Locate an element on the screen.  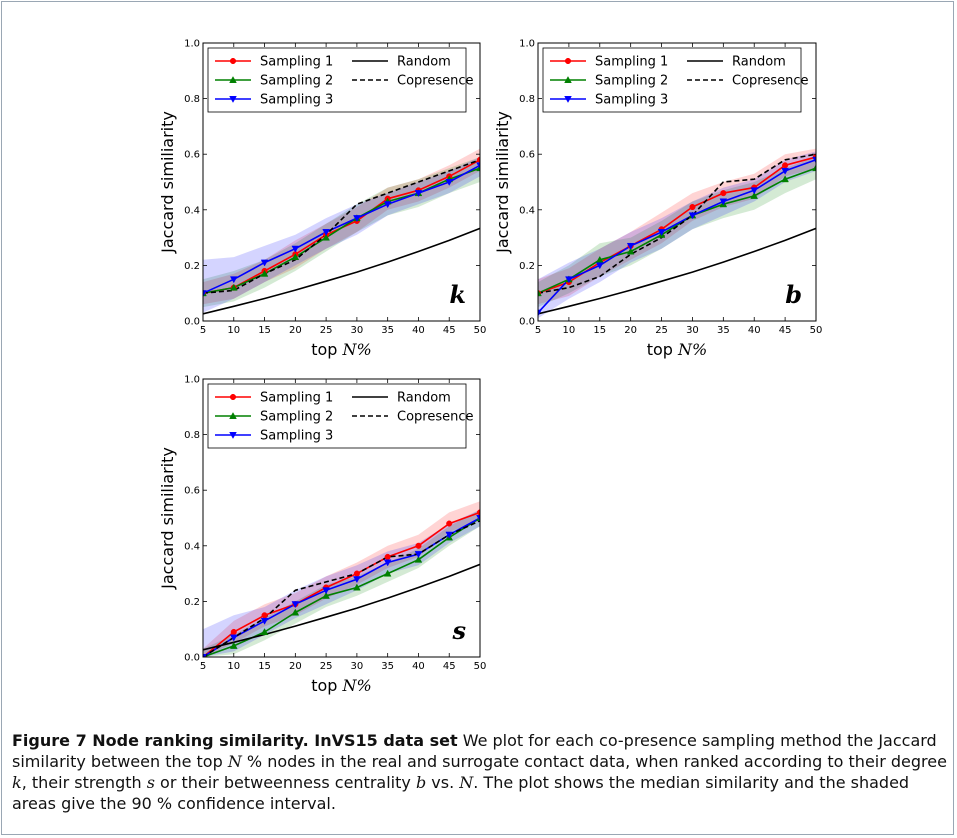
legend-label-sampling-3: Sampling 3 is located at coordinates (296, 100).